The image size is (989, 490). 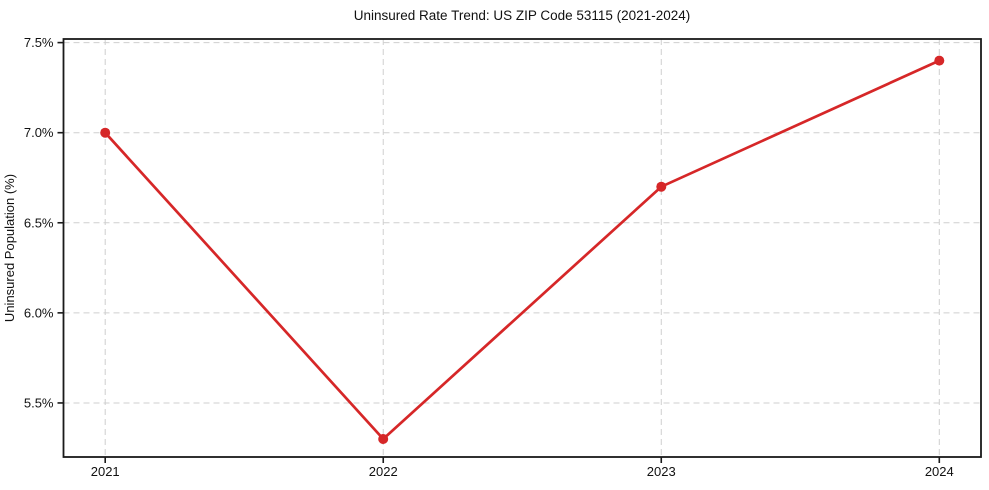 What do you see at coordinates (661, 471) in the screenshot?
I see `x-tick-label: 2023` at bounding box center [661, 471].